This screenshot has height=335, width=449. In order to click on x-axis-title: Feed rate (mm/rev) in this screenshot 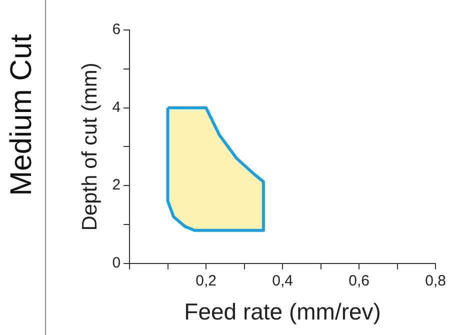, I will do `click(282, 311)`.